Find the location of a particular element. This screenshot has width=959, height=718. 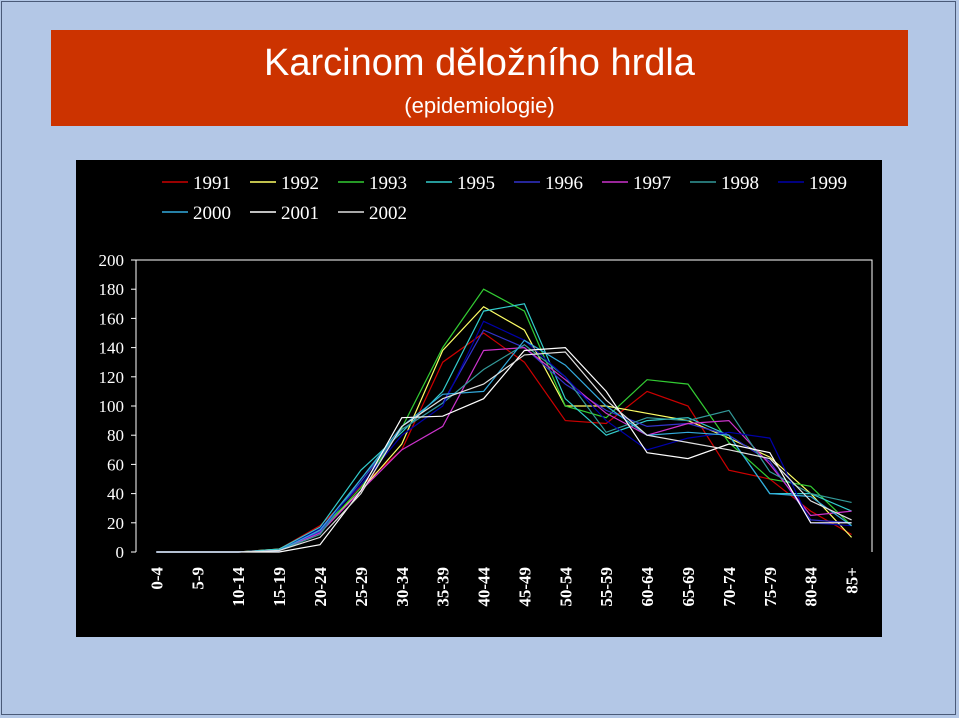

y-tick-label: 80 is located at coordinates (115, 435).